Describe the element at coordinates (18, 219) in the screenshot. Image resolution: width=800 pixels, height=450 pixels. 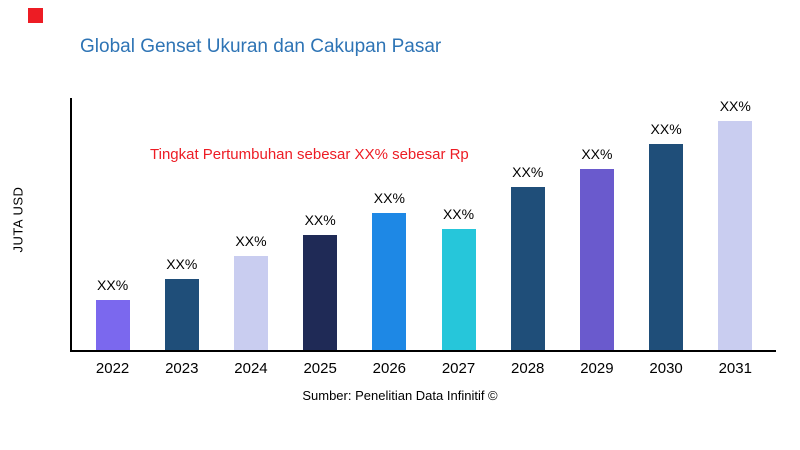
I see `y-axis-label: JUTA USD` at that location.